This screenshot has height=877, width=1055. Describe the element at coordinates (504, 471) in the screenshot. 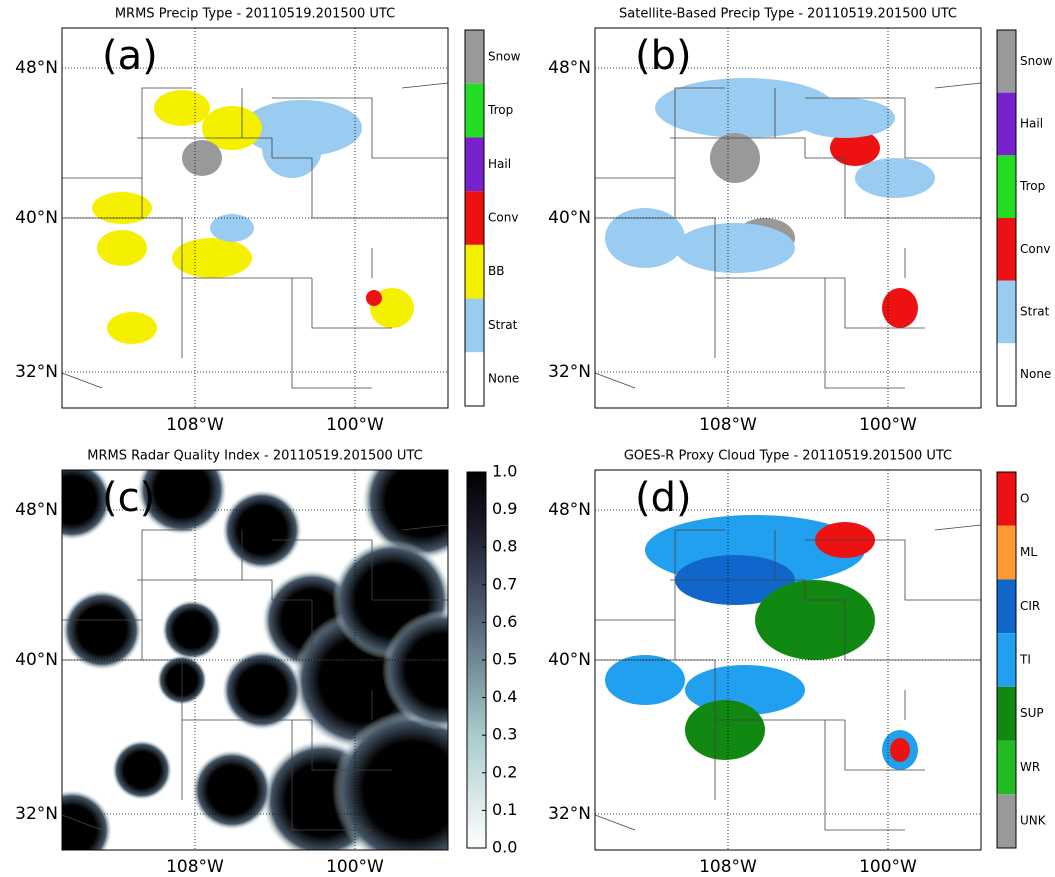

I see `colorbar-label: 1.0` at that location.